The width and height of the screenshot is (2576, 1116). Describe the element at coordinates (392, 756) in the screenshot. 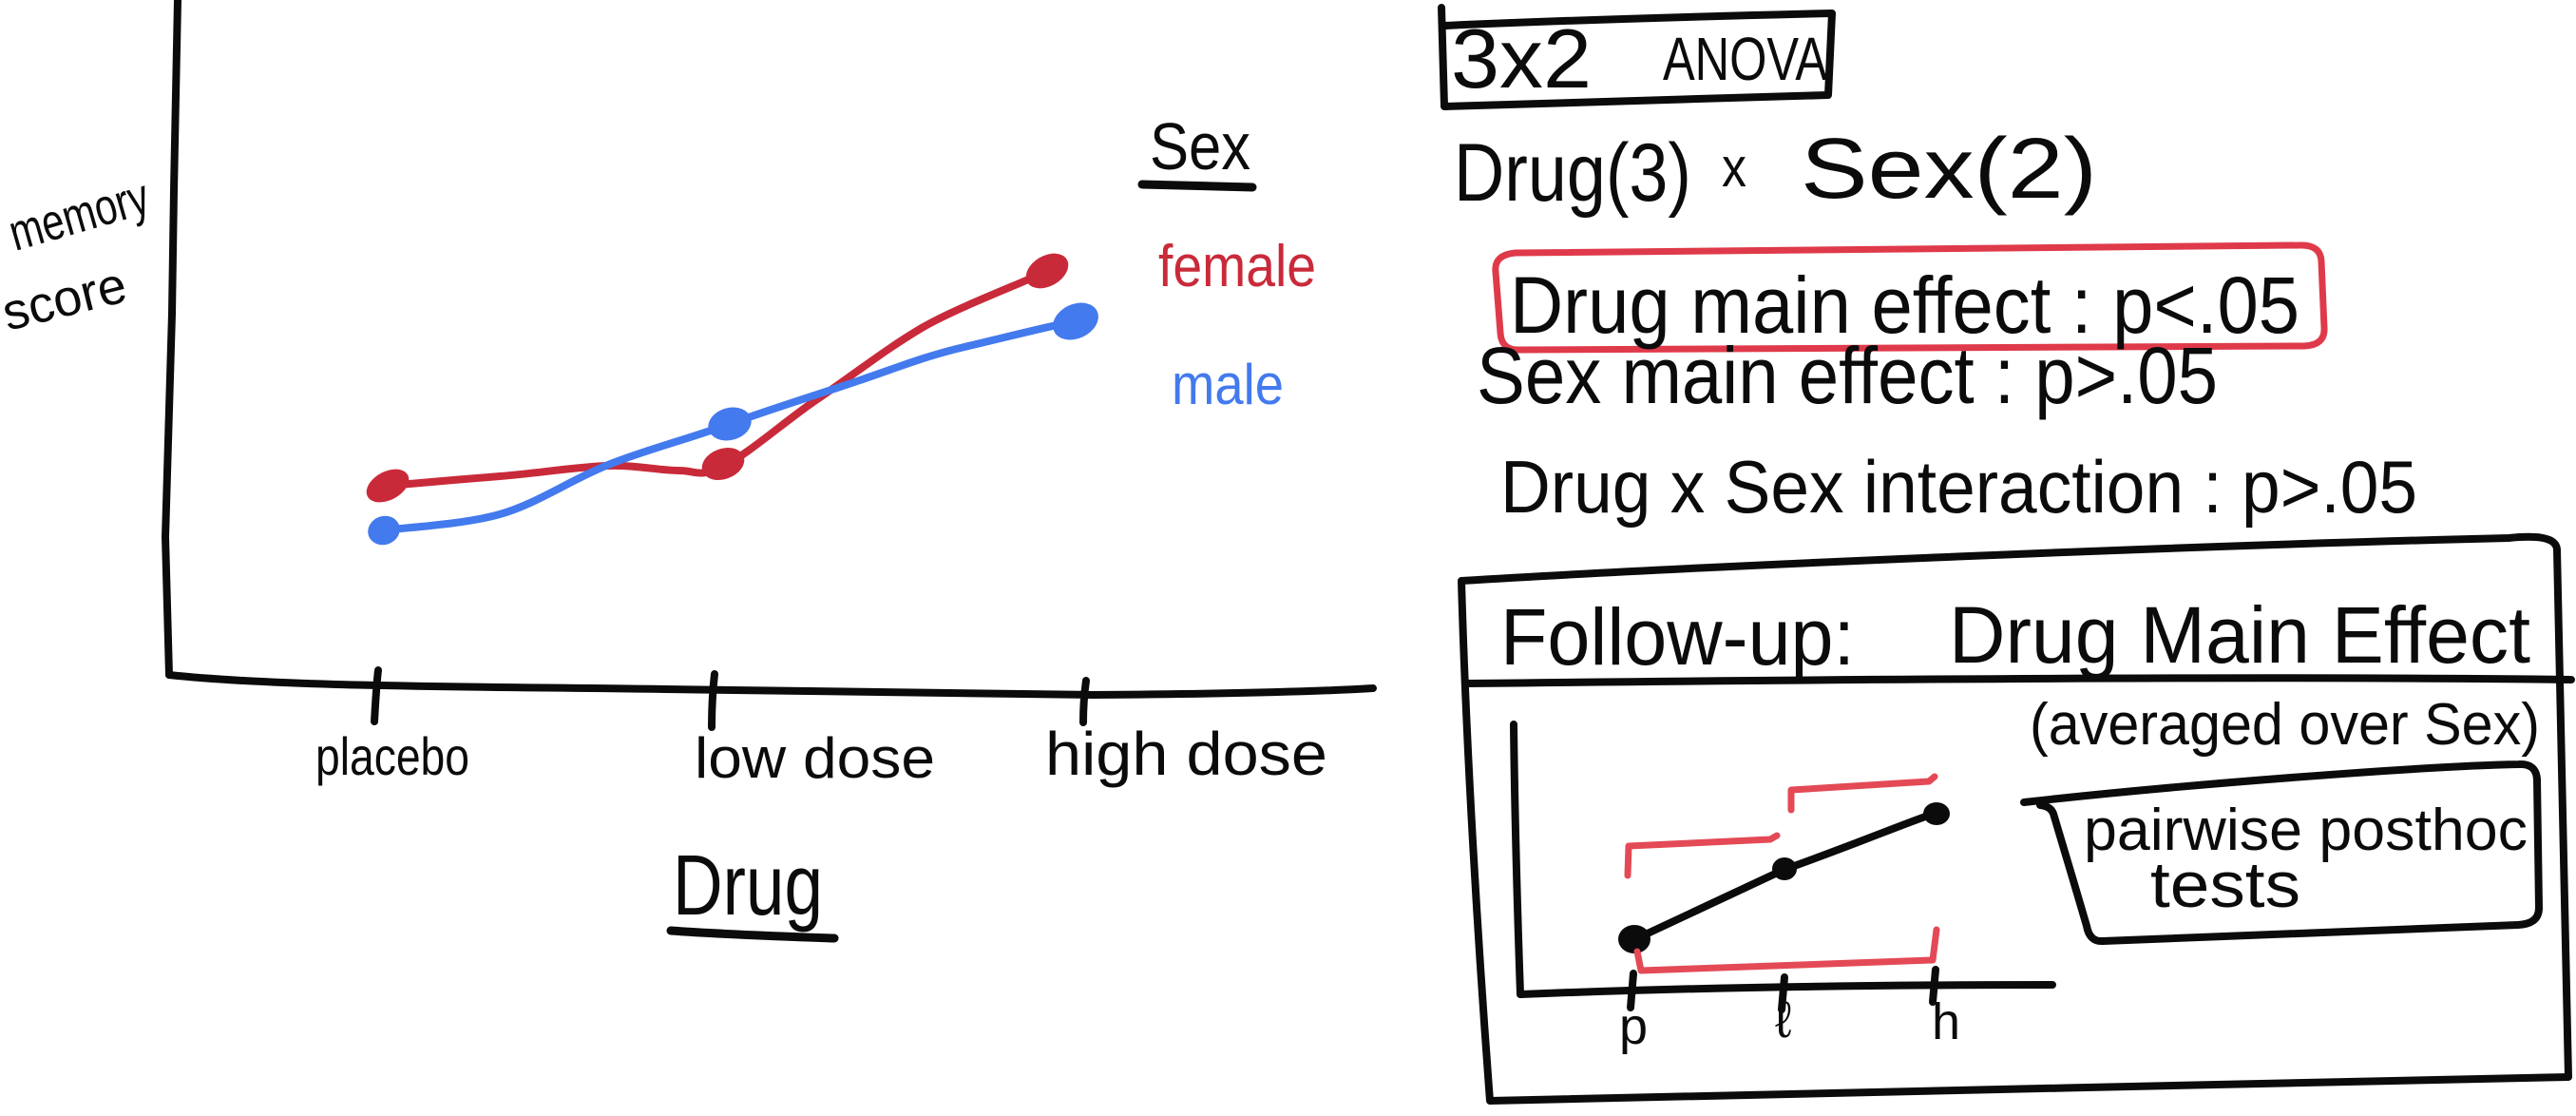

I see `svg-text: placebo` at that location.